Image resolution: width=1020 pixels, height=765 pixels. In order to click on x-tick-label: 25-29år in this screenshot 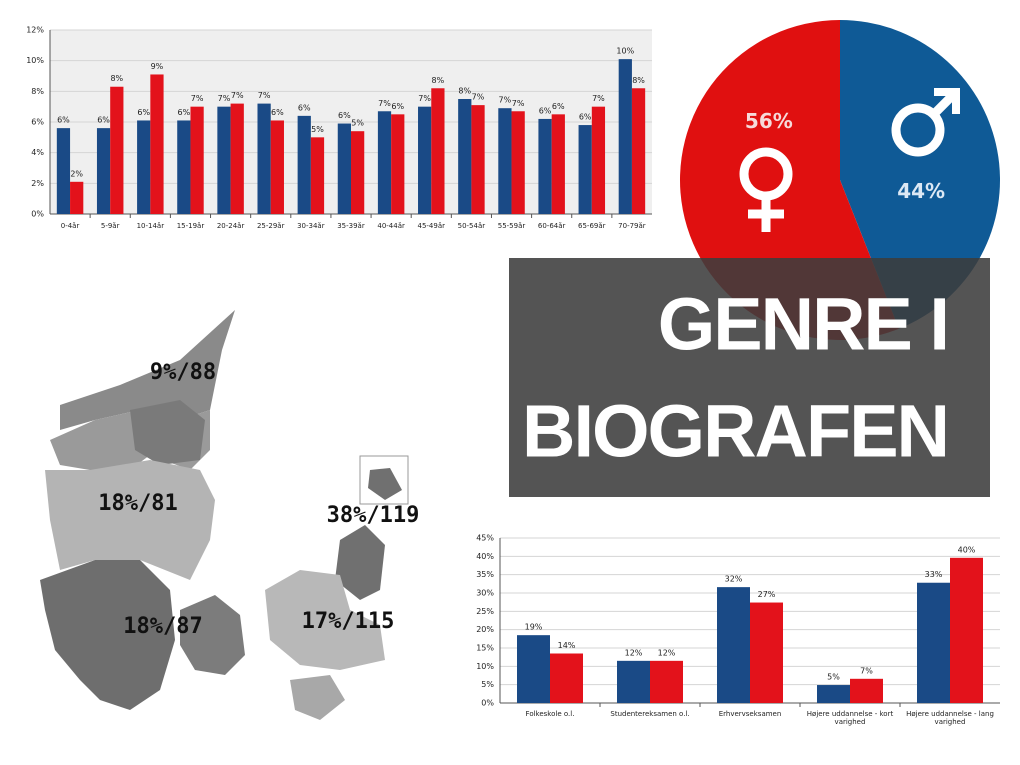, I will do `click(270, 226)`.